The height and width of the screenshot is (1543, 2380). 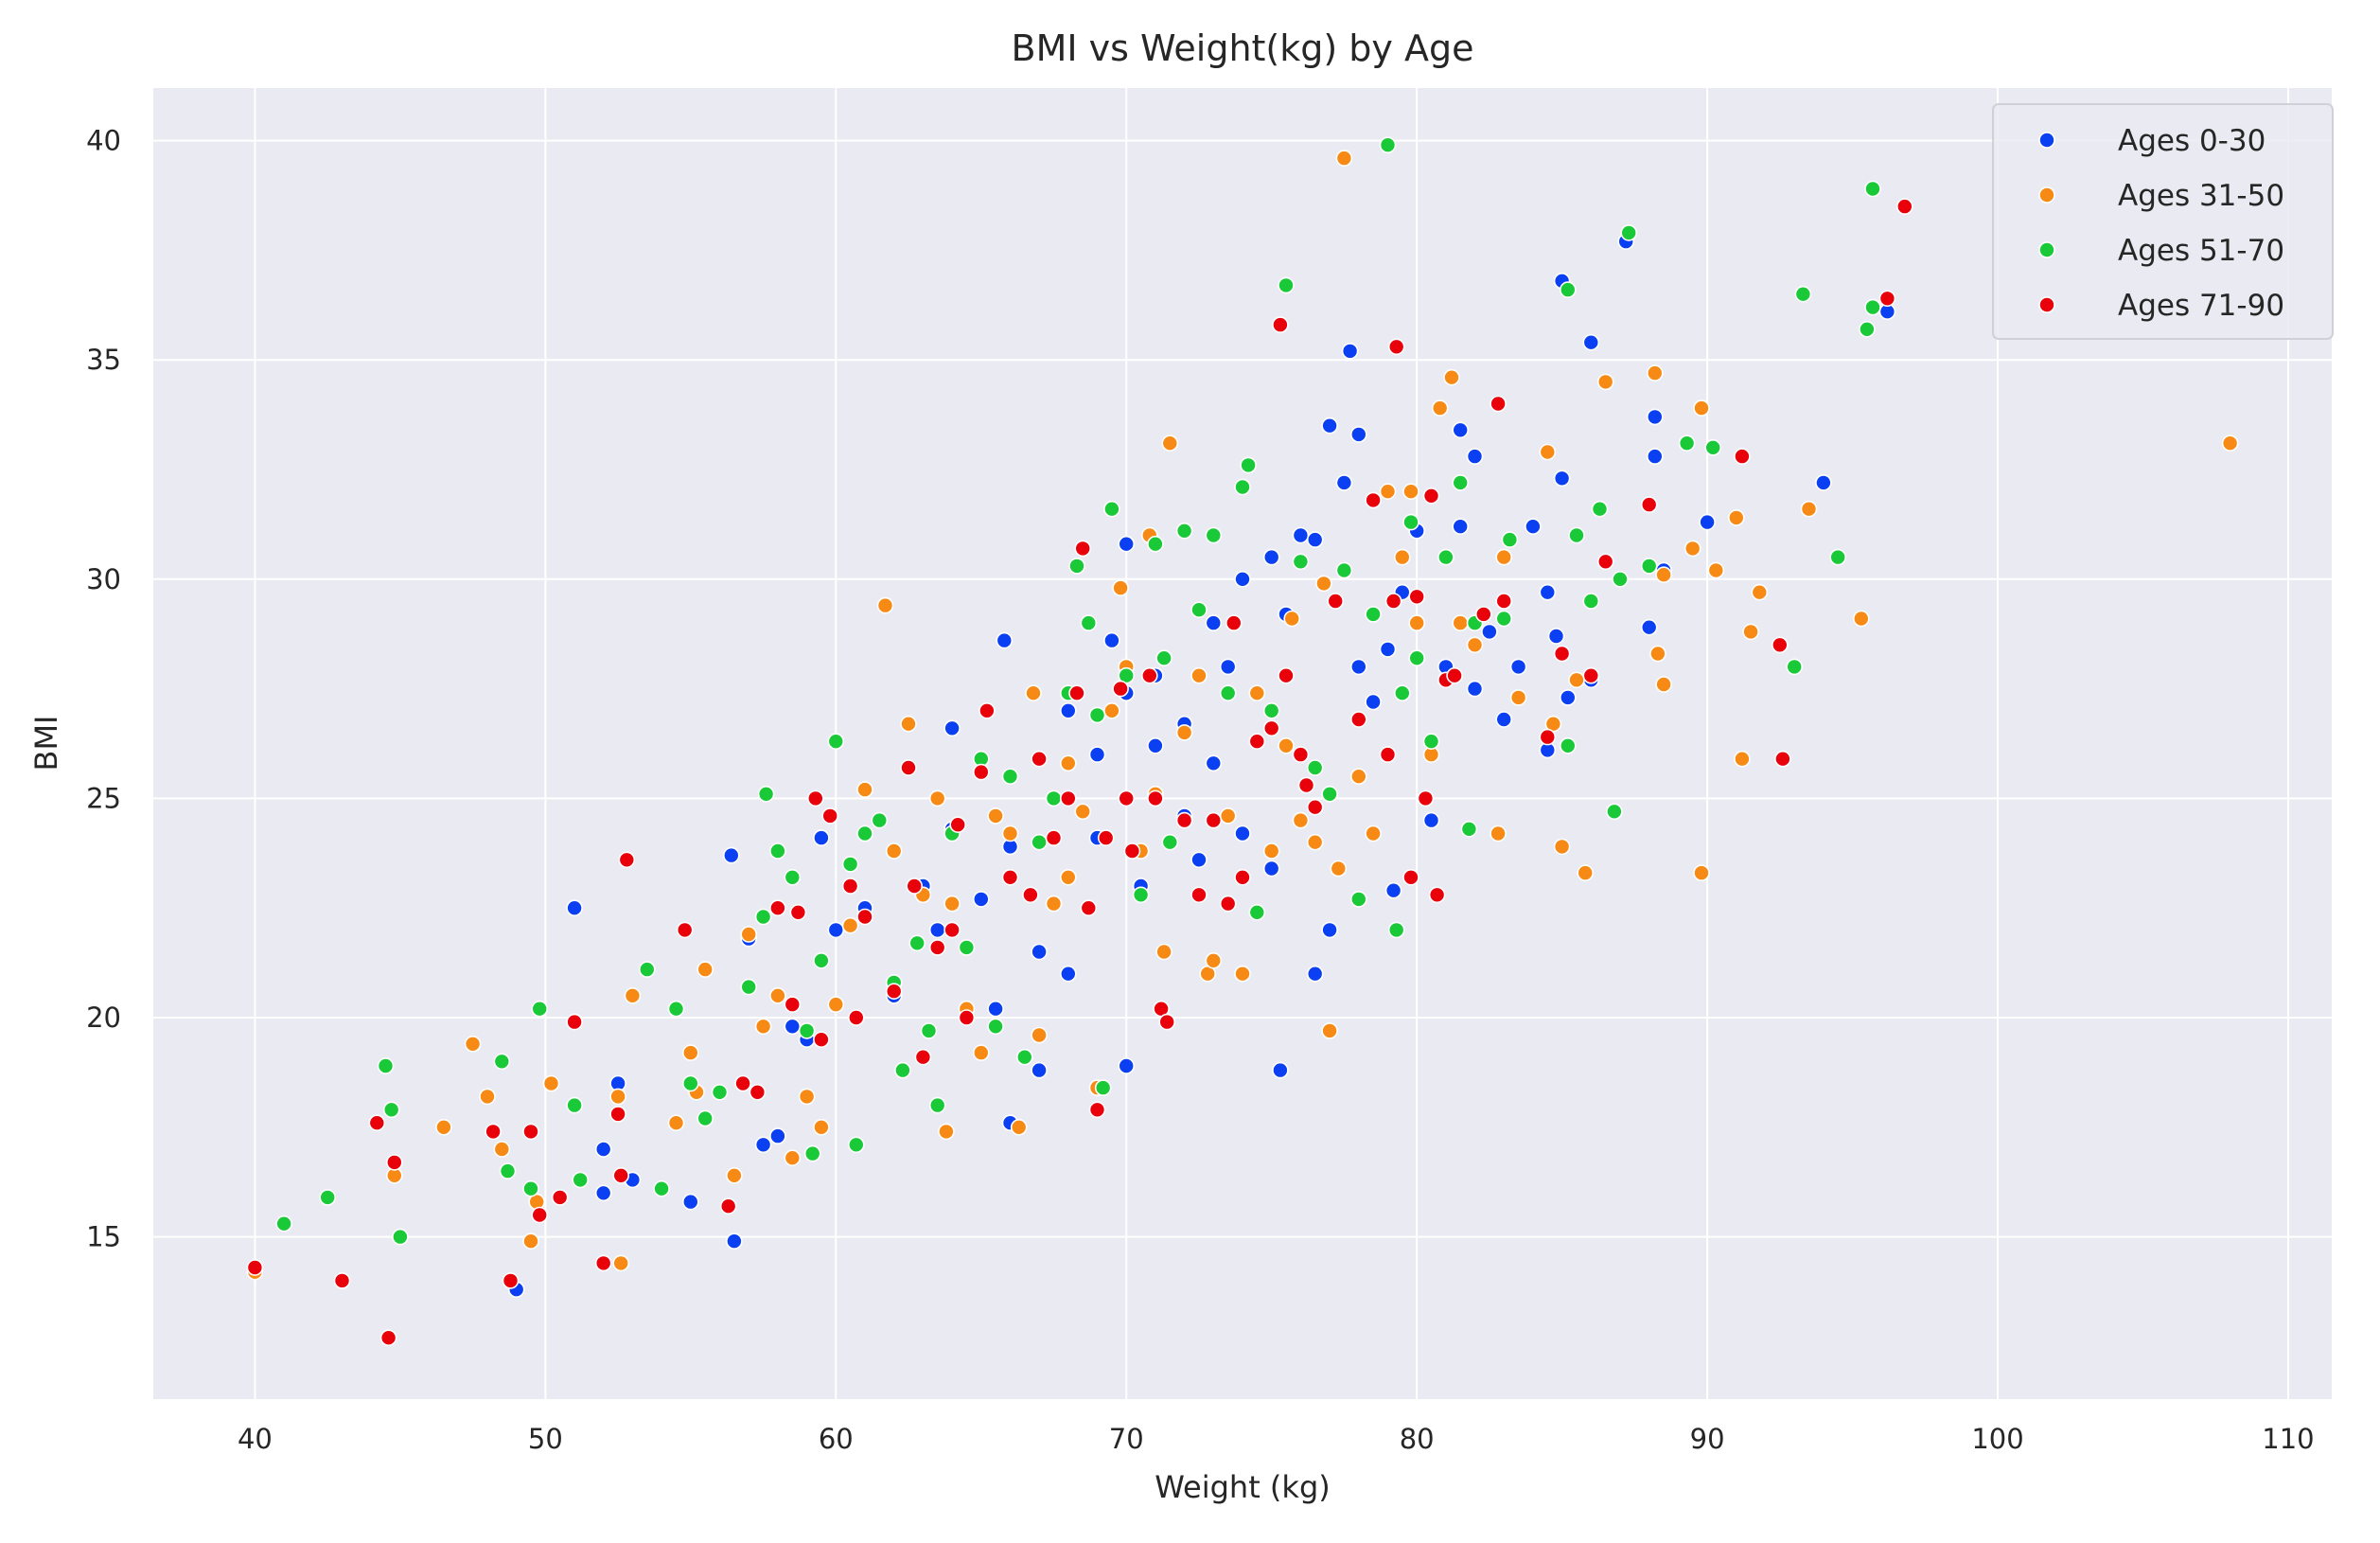 What do you see at coordinates (103, 798) in the screenshot?
I see `y-tick-label: 25` at bounding box center [103, 798].